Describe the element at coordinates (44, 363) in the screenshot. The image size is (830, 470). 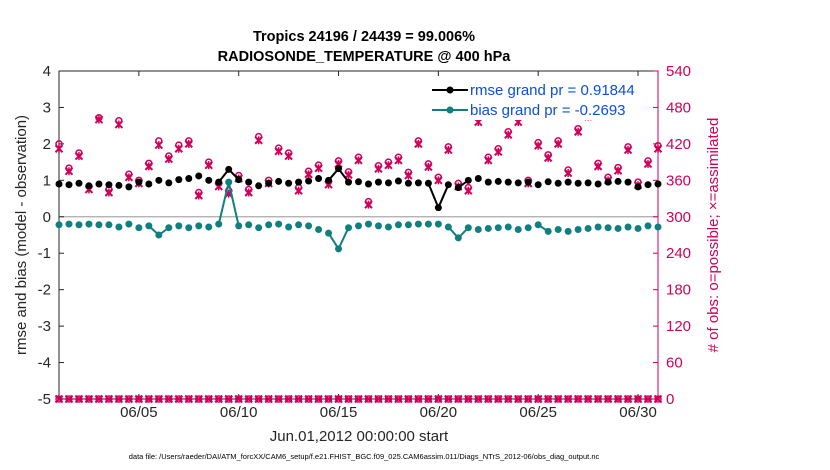
I see `left-tick-label: -4` at that location.